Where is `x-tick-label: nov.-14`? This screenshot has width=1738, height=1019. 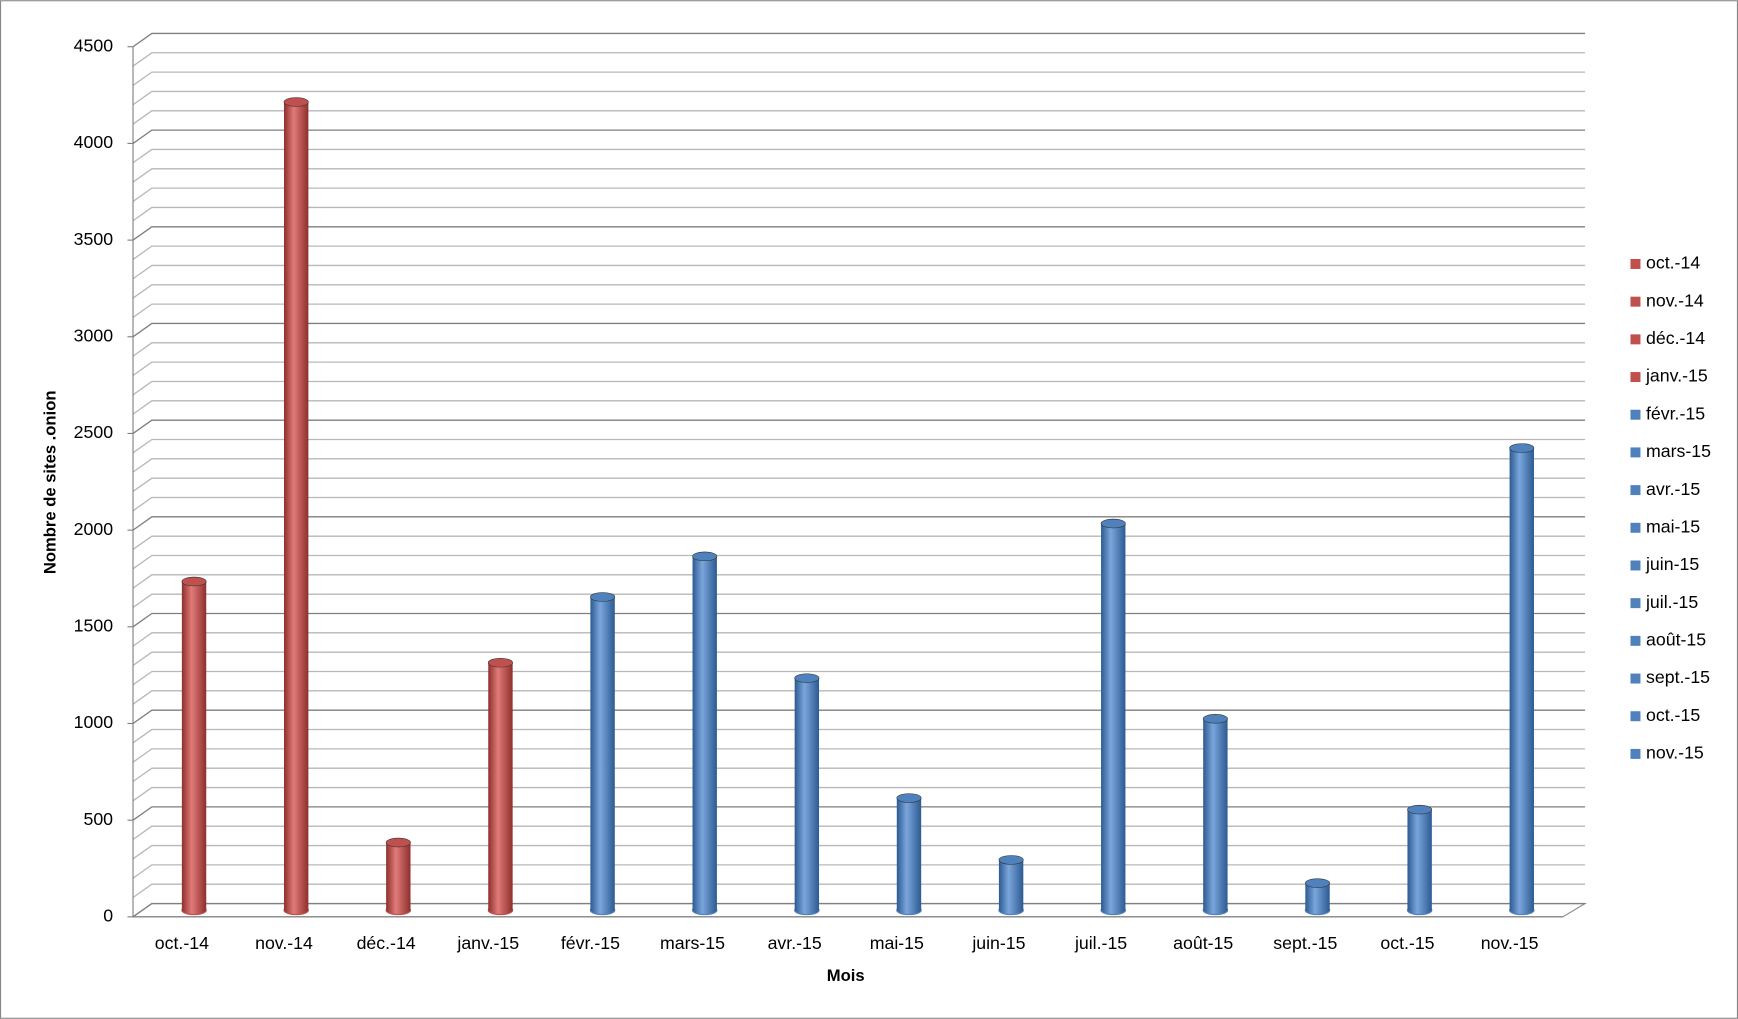 x-tick-label: nov.-14 is located at coordinates (284, 943).